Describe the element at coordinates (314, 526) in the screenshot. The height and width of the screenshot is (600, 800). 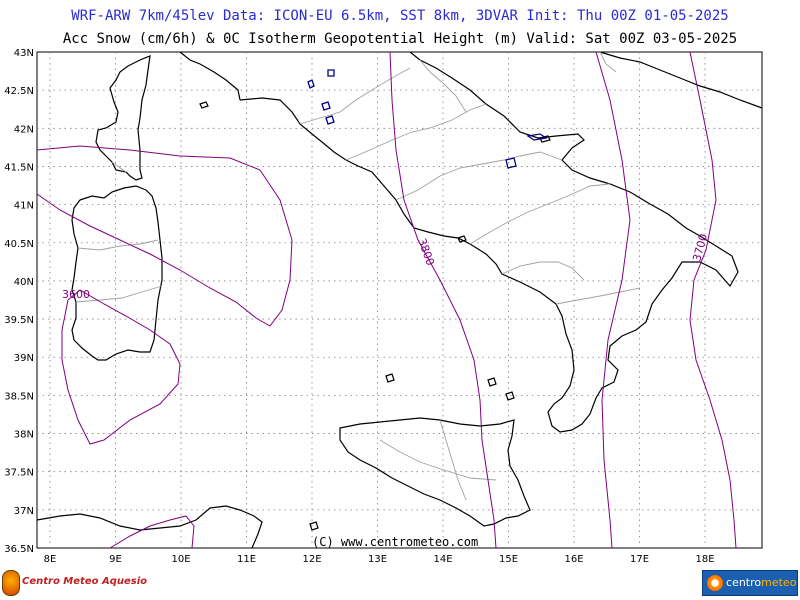
I see `pantelleria-island` at that location.